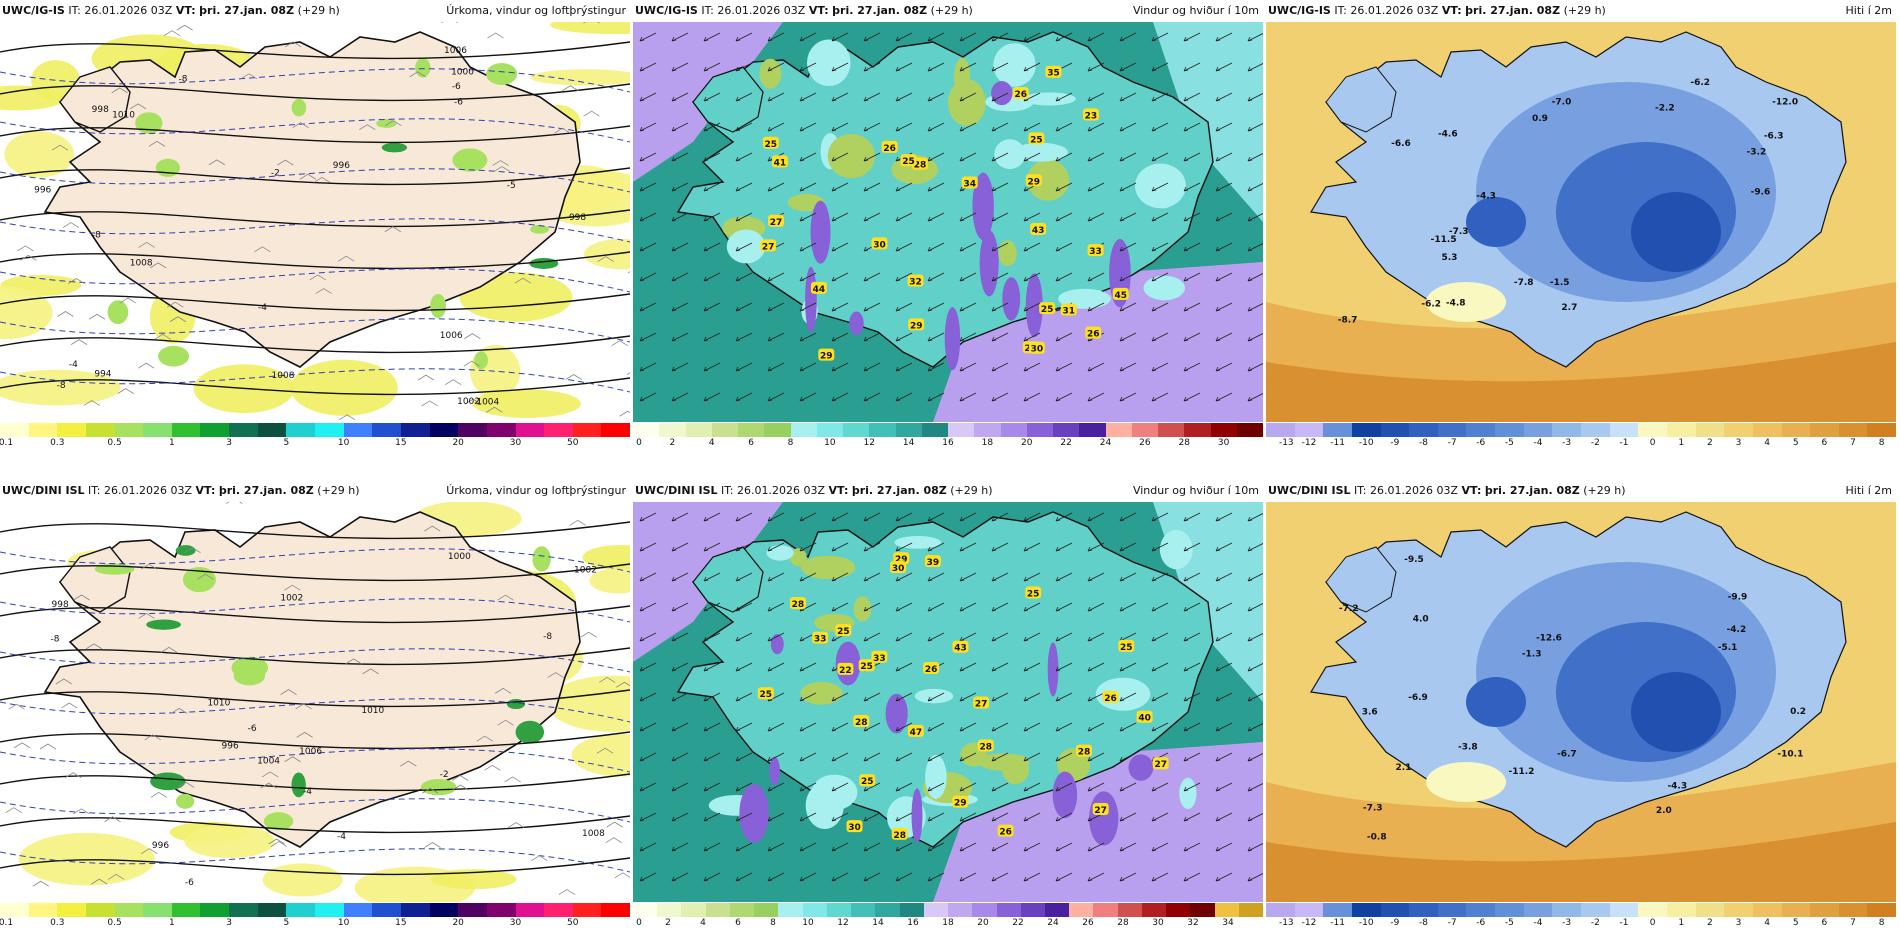 The height and width of the screenshot is (950, 1900). Describe the element at coordinates (1414, 560) in the screenshot. I see `temperature-label: -9.5` at that location.